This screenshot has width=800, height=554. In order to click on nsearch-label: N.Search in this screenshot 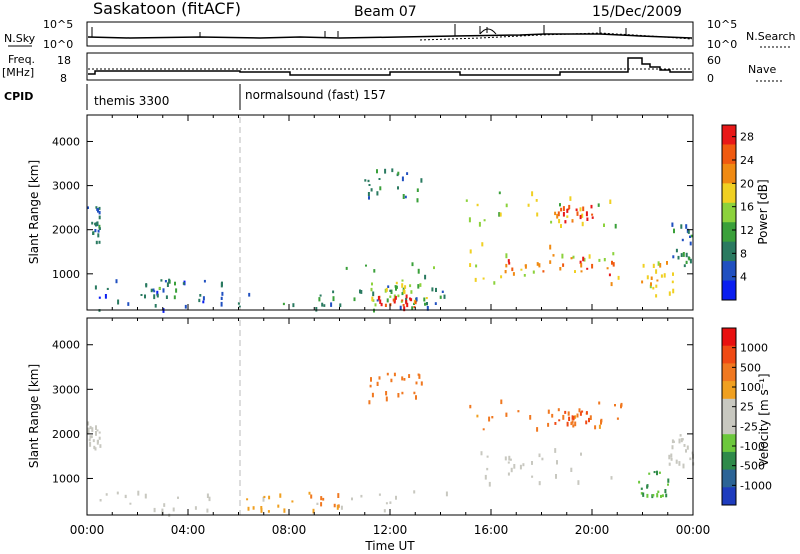, I will do `click(771, 36)`.